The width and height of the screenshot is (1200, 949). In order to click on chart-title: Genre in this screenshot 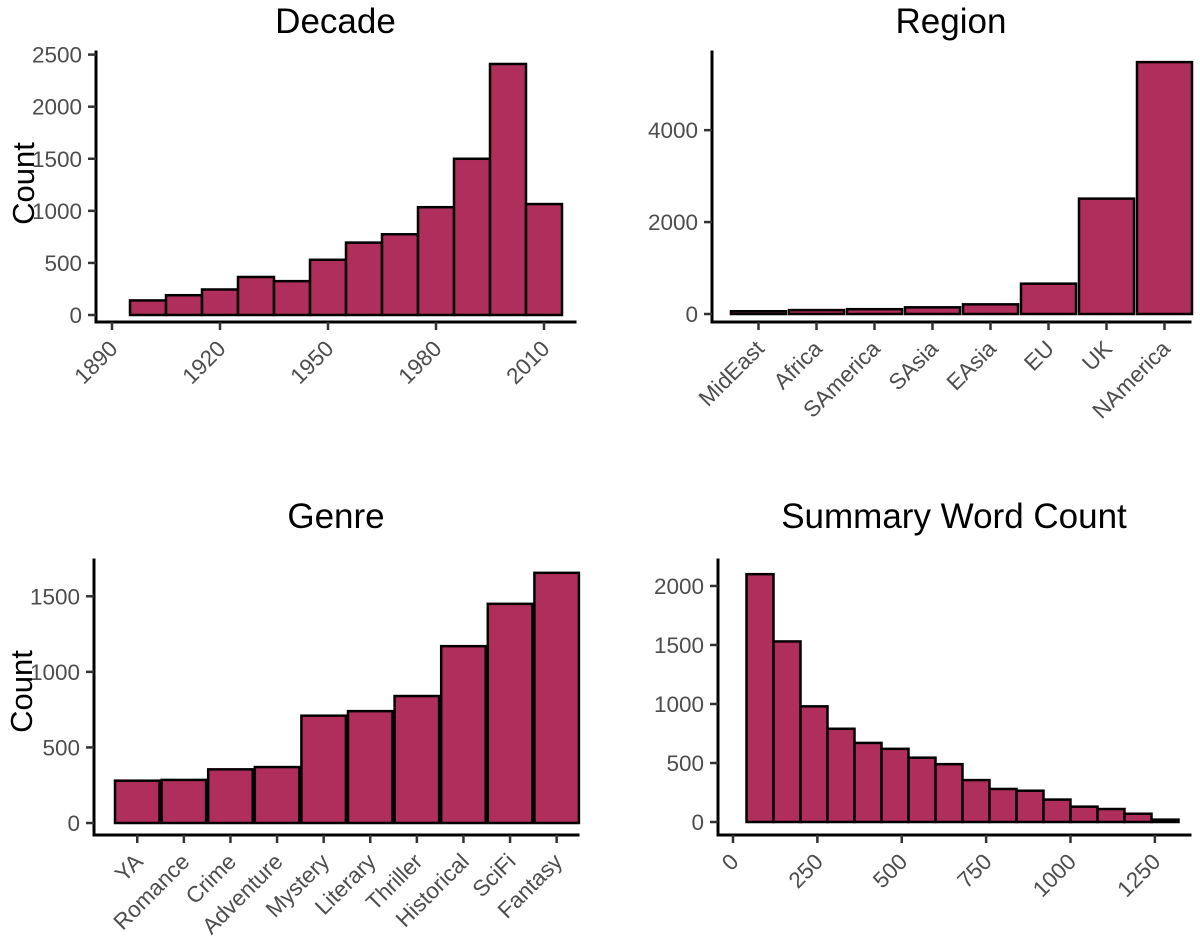, I will do `click(335, 516)`.